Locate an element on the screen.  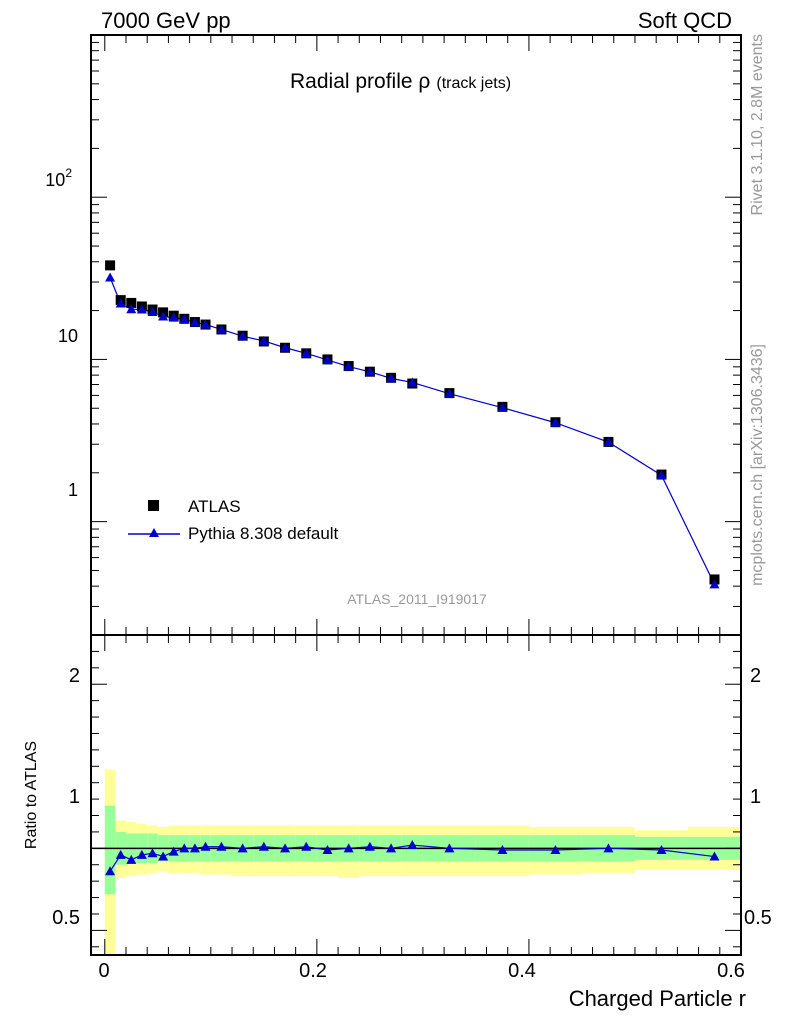
x-tick-label-0: 0 is located at coordinates (103, 971).